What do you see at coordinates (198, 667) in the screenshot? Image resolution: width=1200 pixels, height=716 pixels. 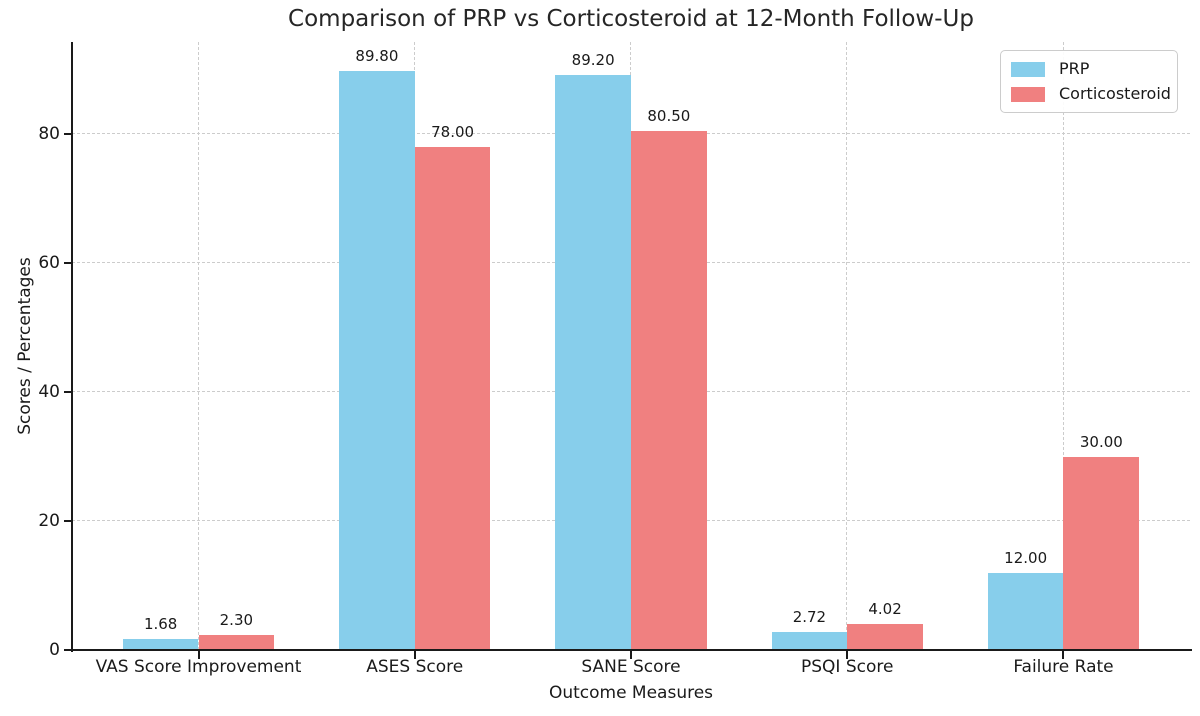 I see `x-tick-label: VAS Score Improvement` at bounding box center [198, 667].